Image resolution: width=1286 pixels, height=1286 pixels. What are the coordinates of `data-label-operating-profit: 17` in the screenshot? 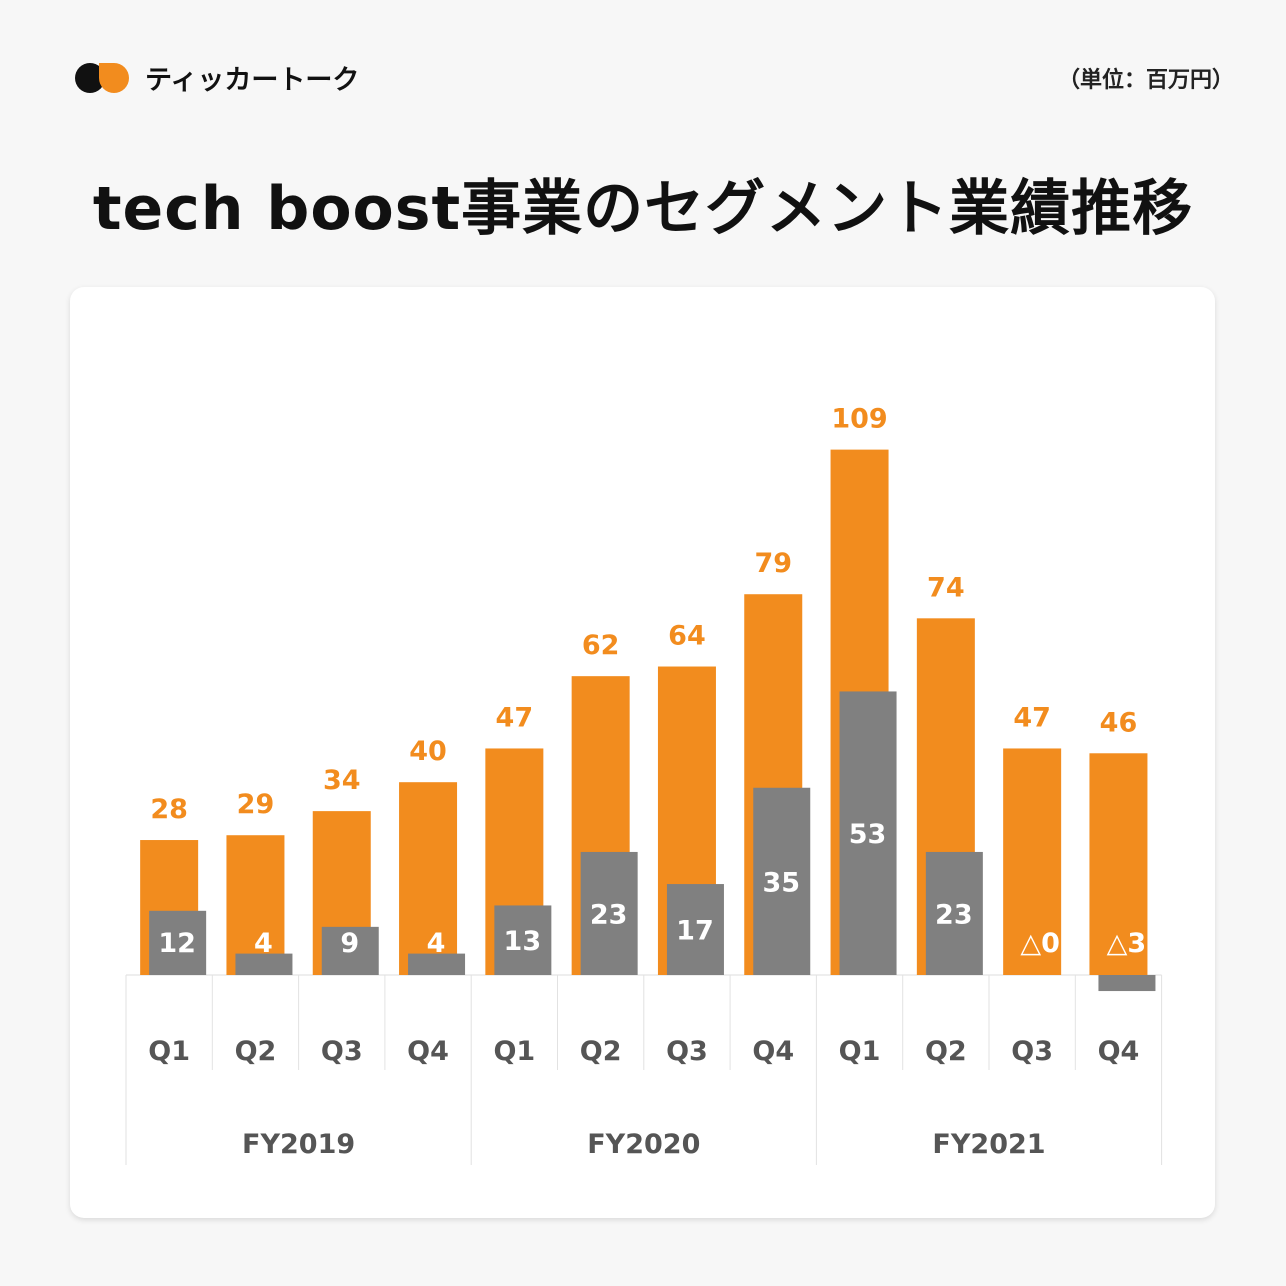 It's located at (695, 931).